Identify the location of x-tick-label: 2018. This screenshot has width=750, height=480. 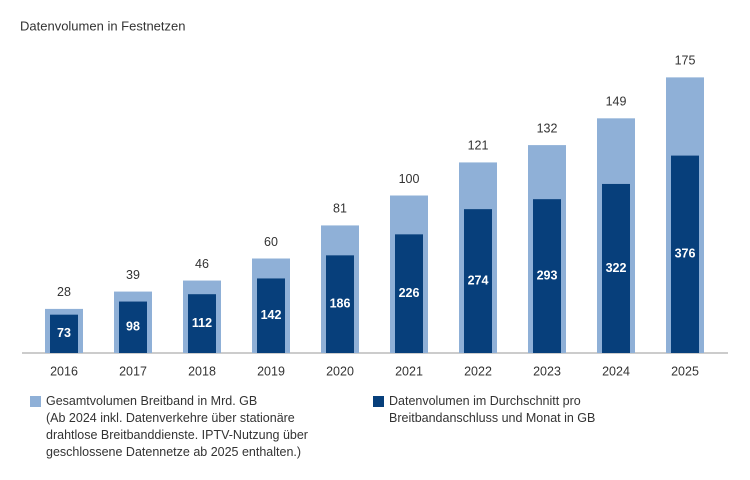
(202, 371).